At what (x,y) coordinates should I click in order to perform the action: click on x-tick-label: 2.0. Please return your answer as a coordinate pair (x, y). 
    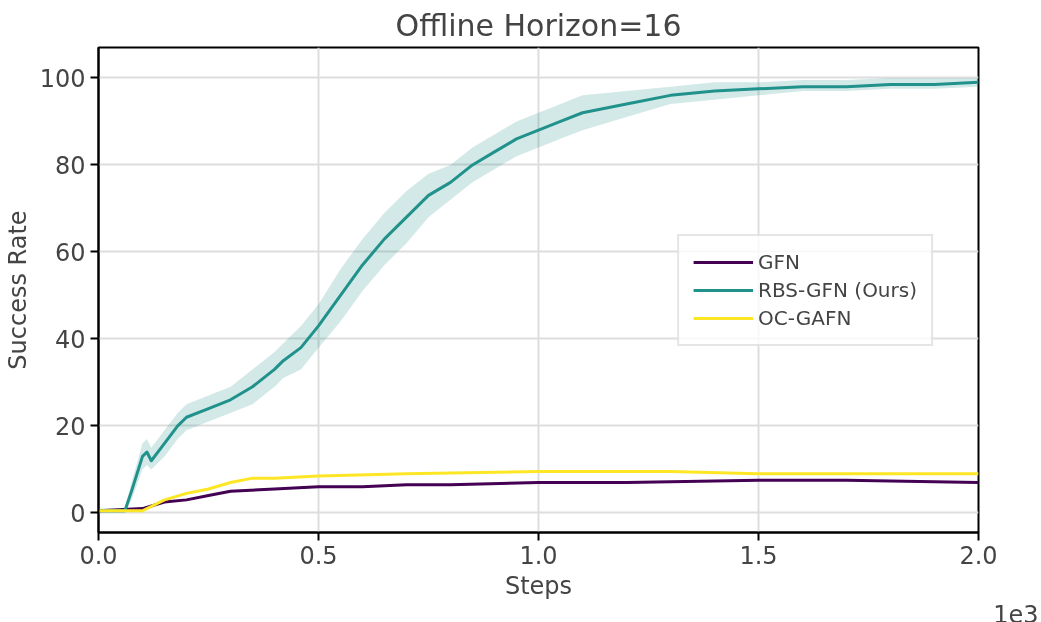
    Looking at the image, I should click on (978, 555).